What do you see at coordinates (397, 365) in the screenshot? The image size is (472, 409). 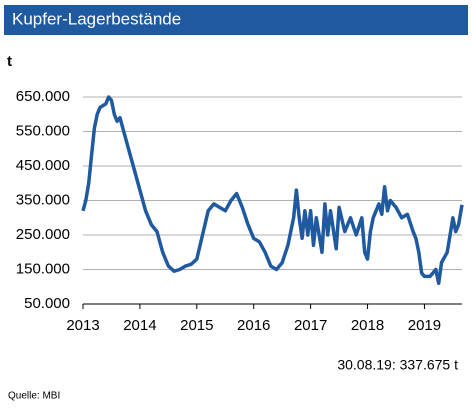 I see `annotation: 30.08.19: 337.675 t` at bounding box center [397, 365].